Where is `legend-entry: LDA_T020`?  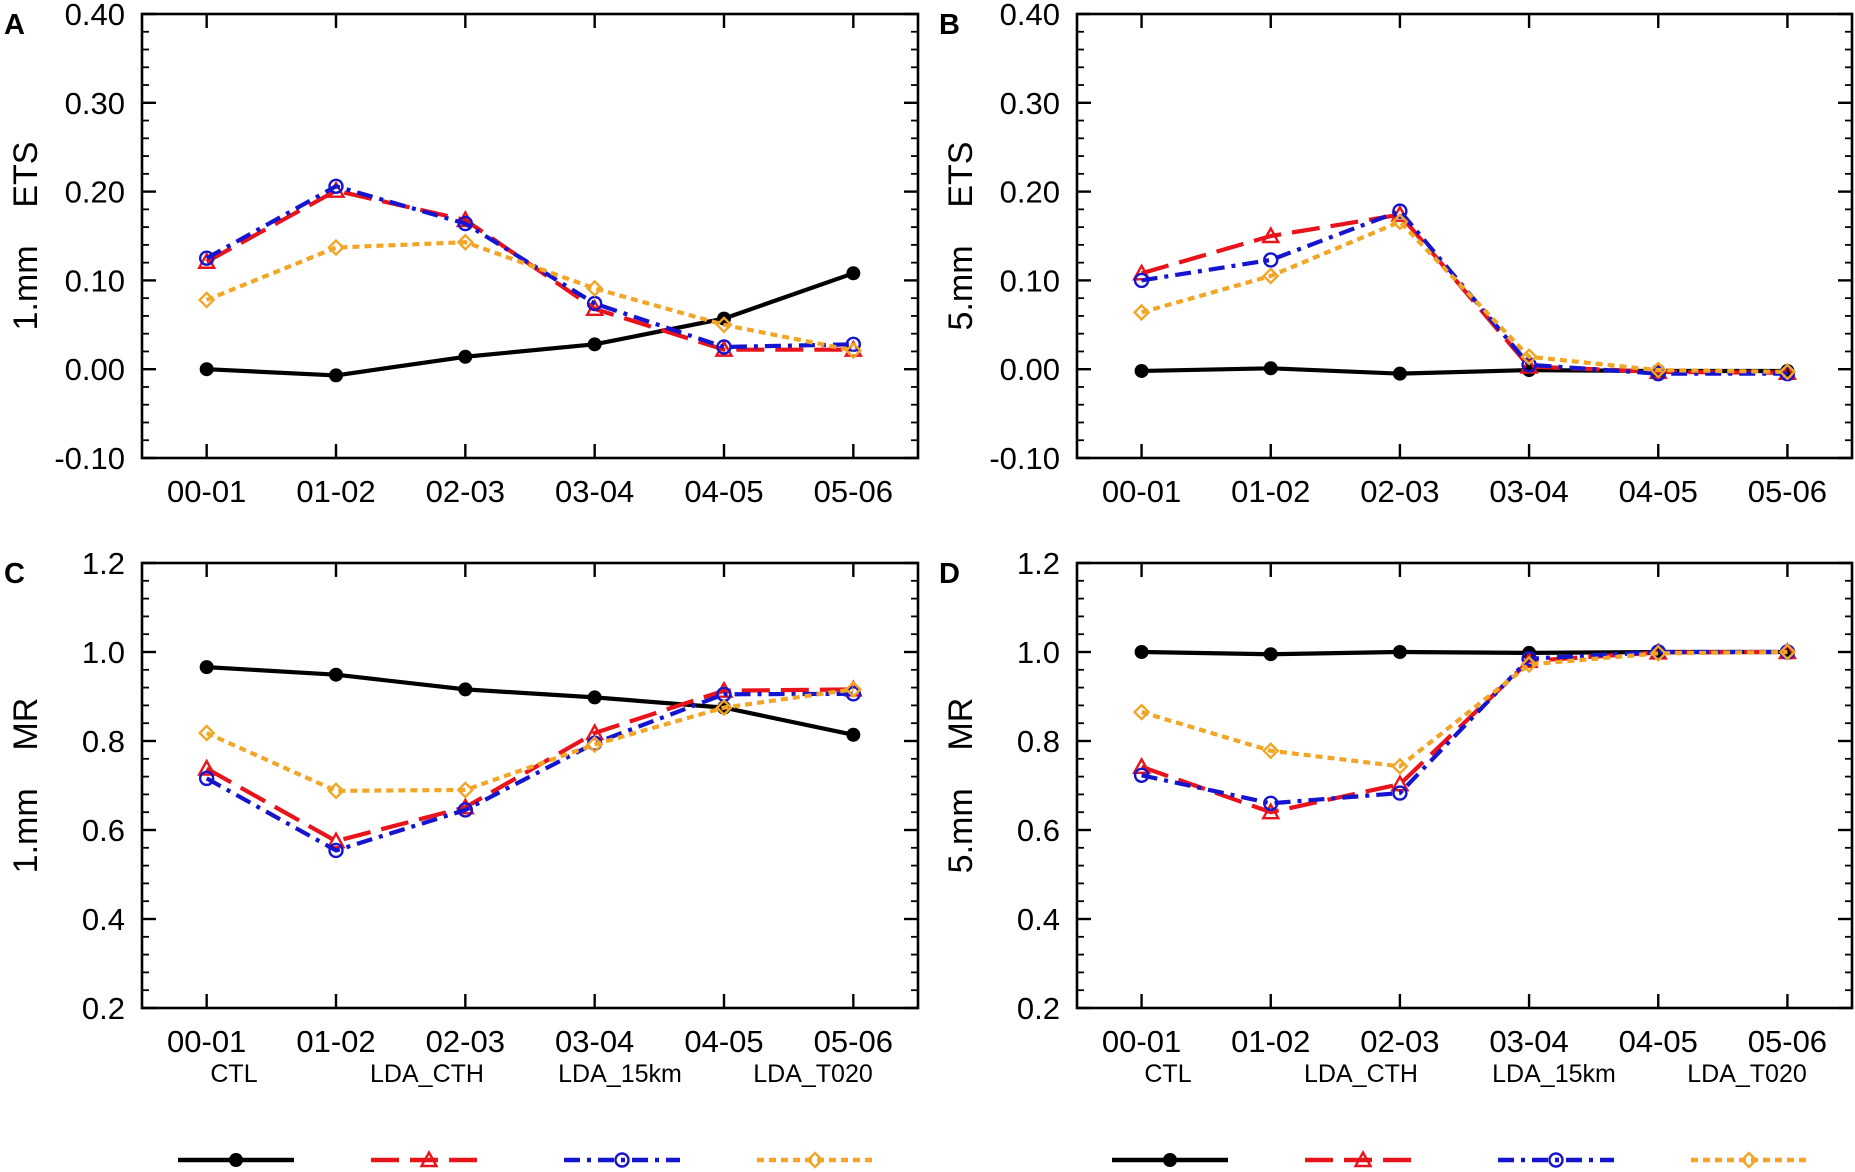
legend-entry: LDA_T020 is located at coordinates (813, 1114).